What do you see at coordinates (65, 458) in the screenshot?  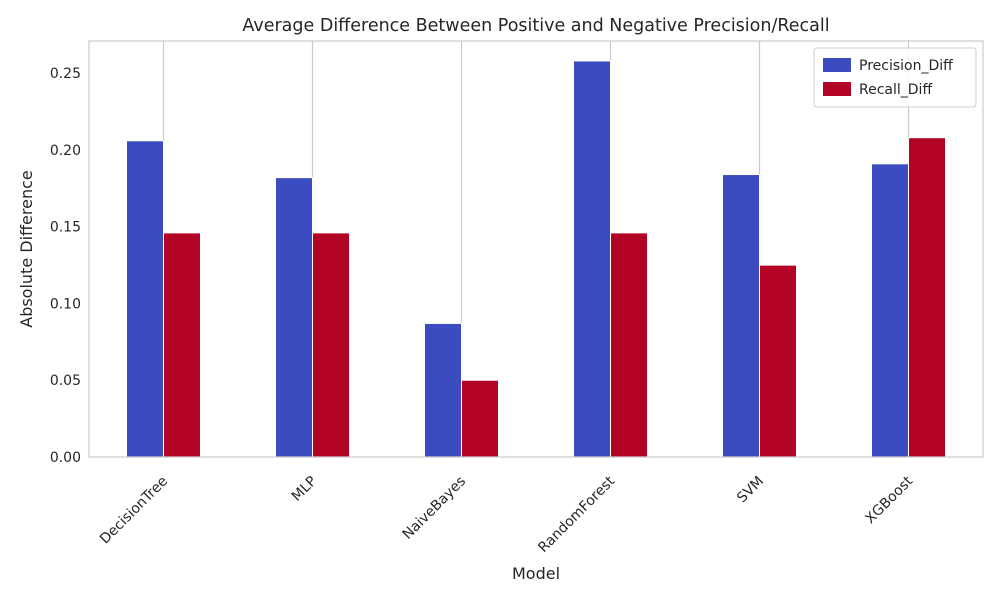 I see `y-tick-label: 0.00` at bounding box center [65, 458].